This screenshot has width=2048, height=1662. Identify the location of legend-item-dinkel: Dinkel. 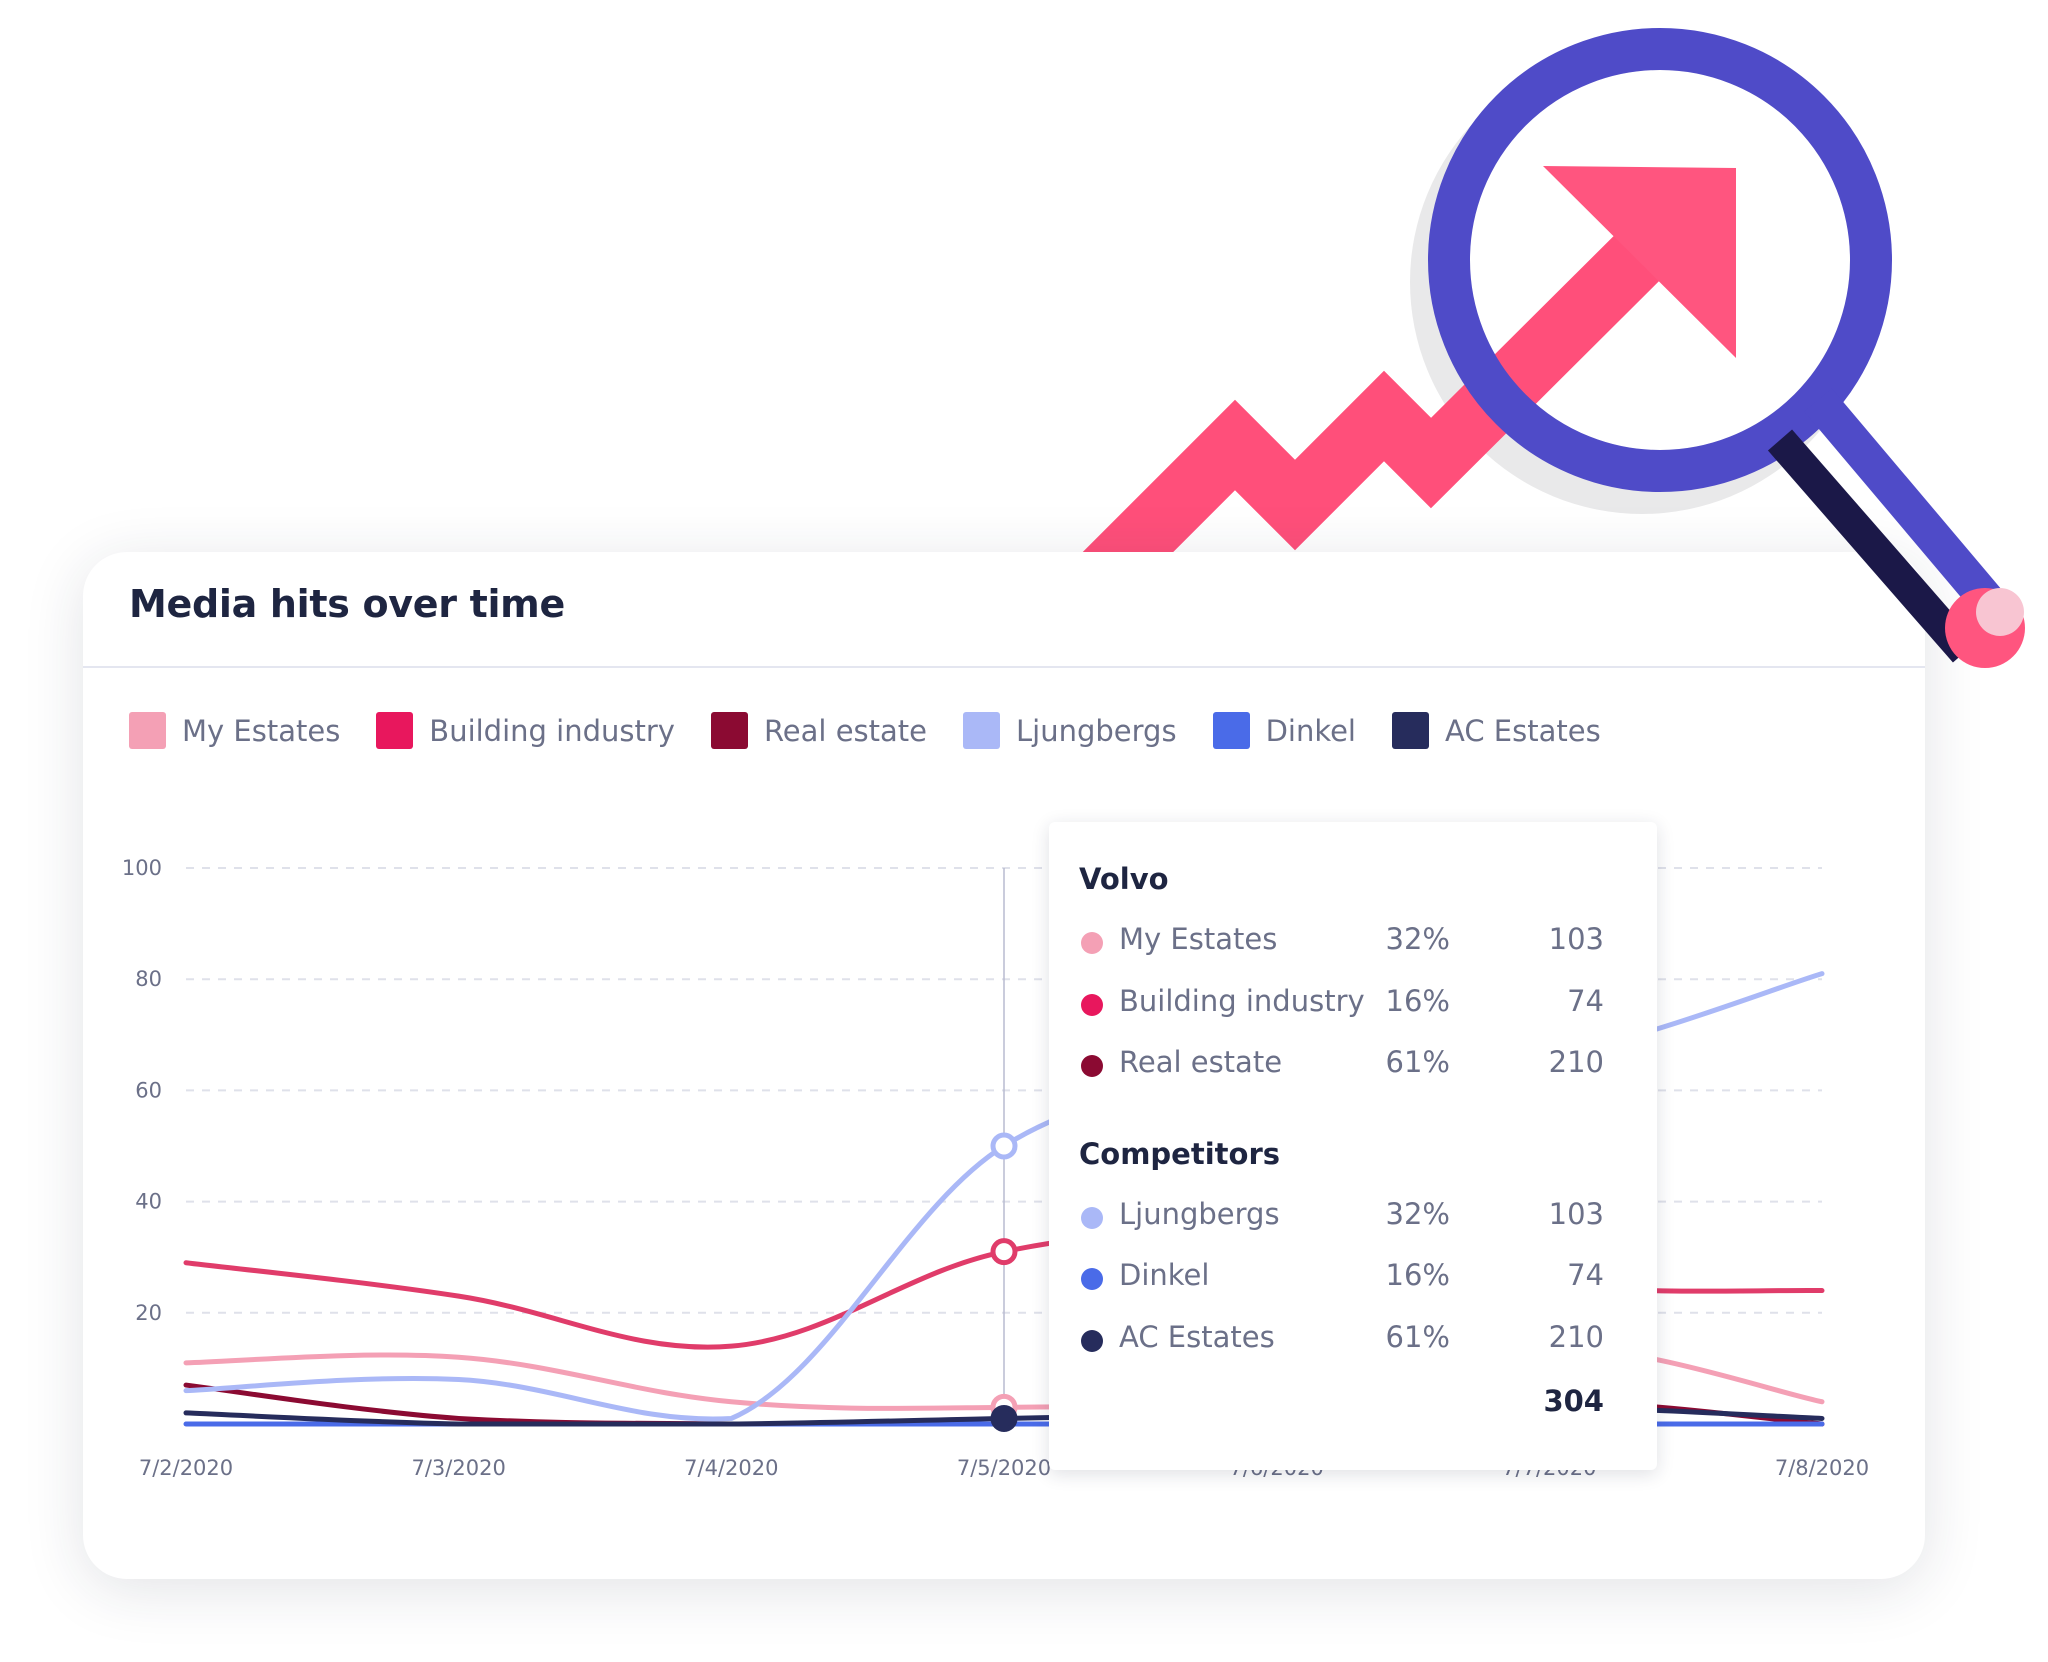
(1284, 730).